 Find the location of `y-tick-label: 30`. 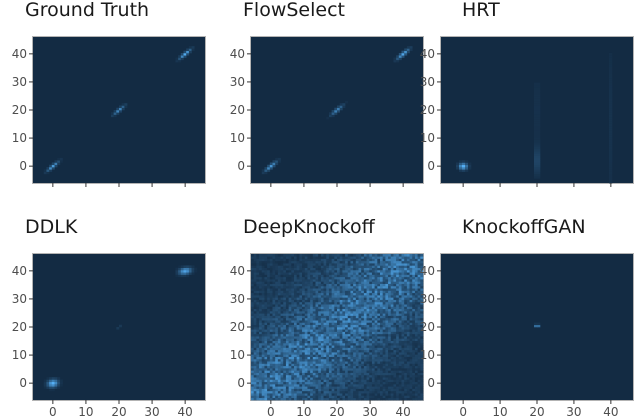

y-tick-label: 30 is located at coordinates (237, 299).